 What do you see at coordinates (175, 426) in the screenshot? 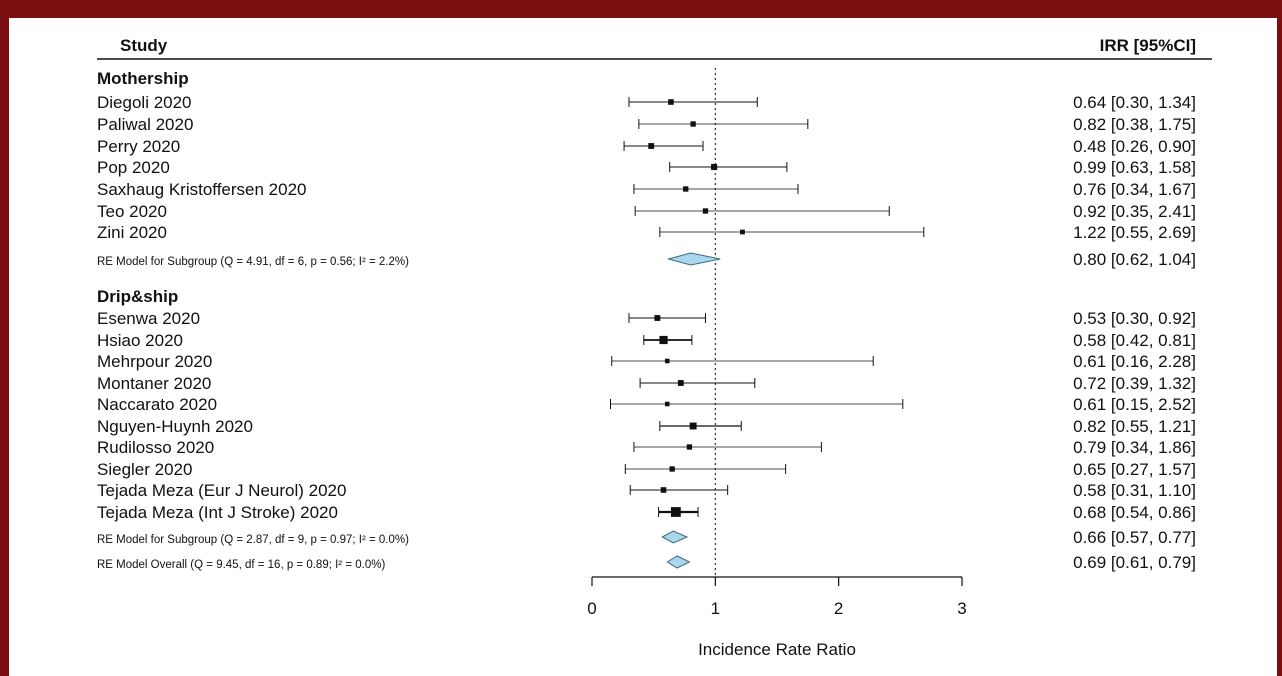
I see `study-label: Nguyen-Huynh 2020` at bounding box center [175, 426].